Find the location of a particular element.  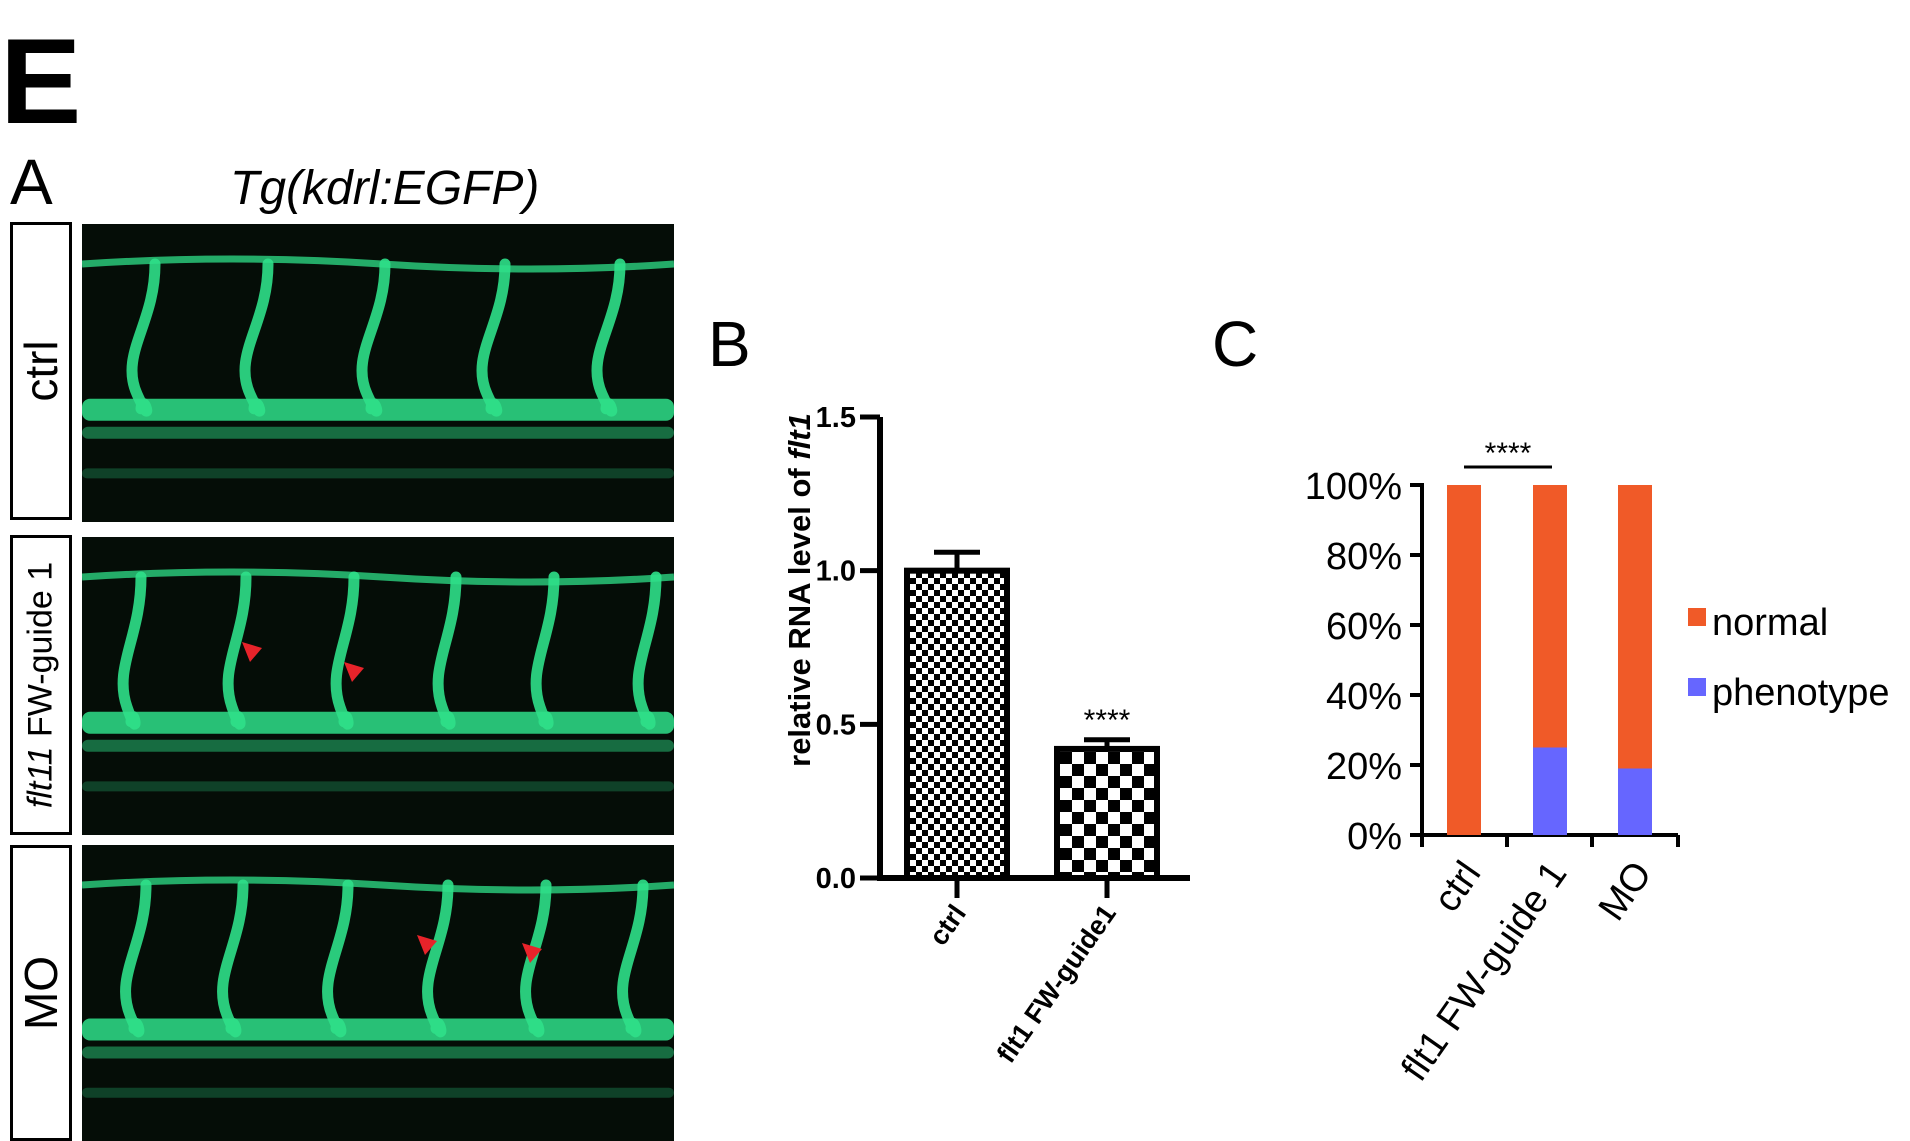

row-label-mo: MO is located at coordinates (41, 993).